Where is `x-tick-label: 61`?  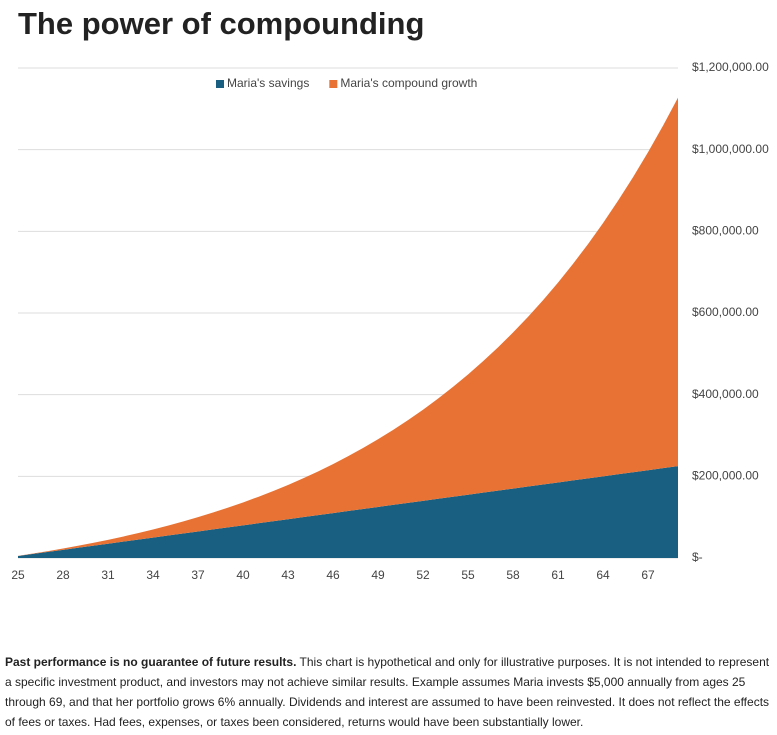
x-tick-label: 61 is located at coordinates (558, 575).